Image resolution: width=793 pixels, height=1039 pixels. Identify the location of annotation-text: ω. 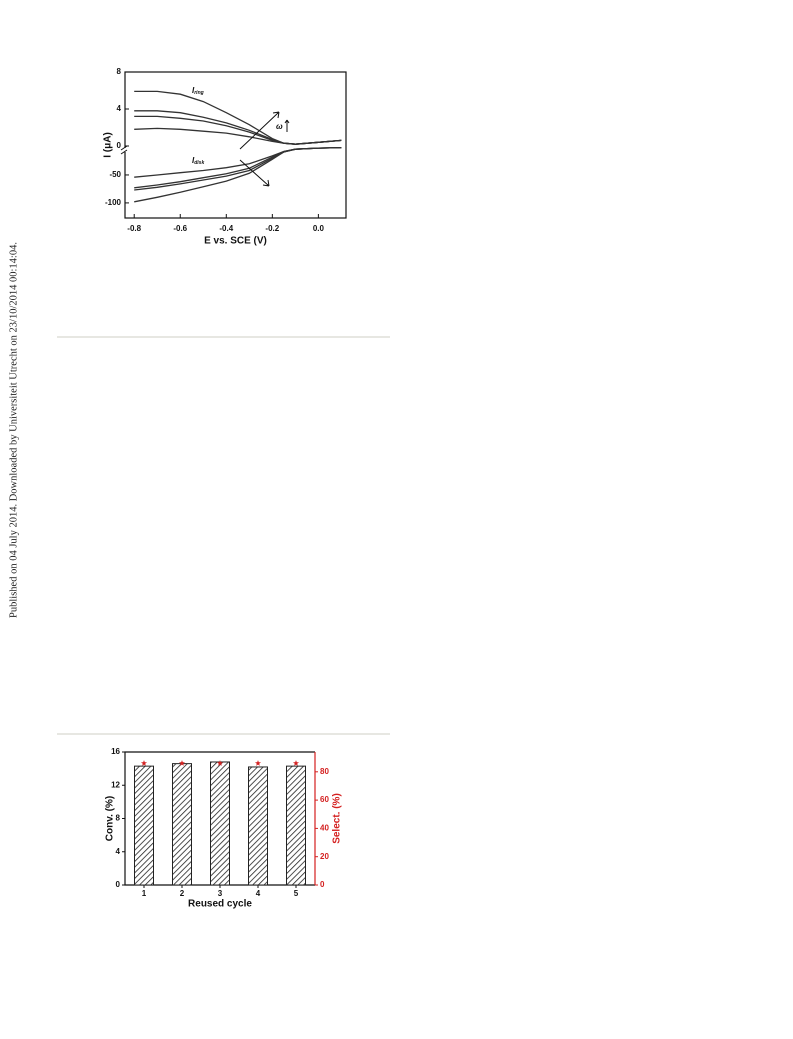
(279, 126).